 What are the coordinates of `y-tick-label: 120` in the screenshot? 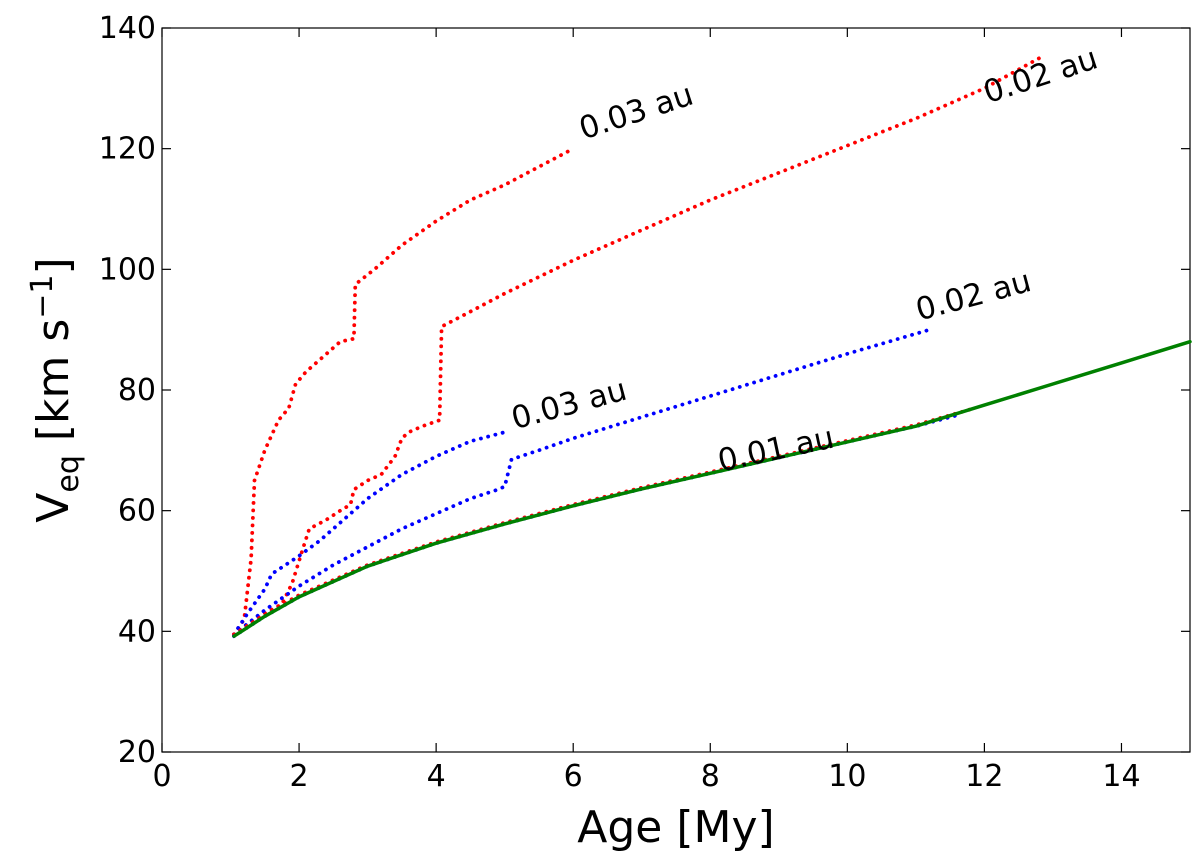 It's located at (127, 149).